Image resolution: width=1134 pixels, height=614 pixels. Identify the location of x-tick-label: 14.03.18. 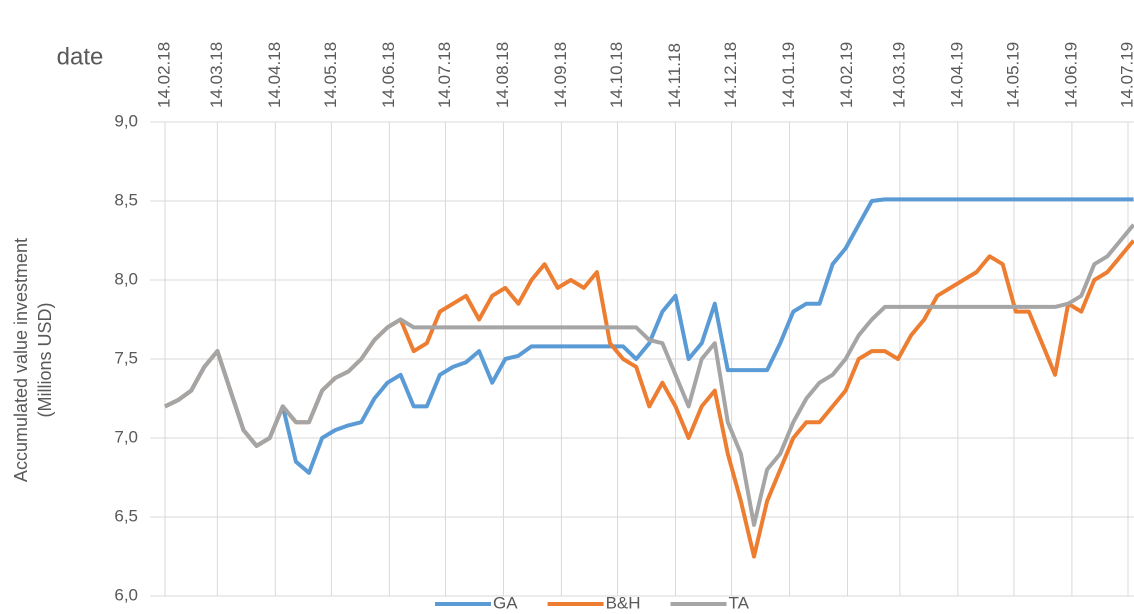
(216, 75).